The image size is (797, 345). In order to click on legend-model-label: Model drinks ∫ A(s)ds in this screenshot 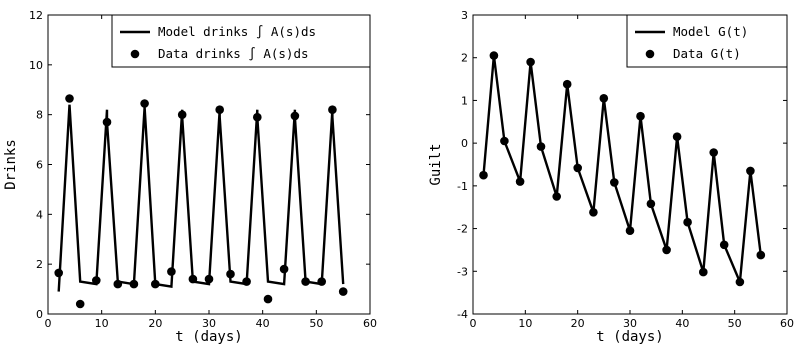, I will do `click(237, 31)`.